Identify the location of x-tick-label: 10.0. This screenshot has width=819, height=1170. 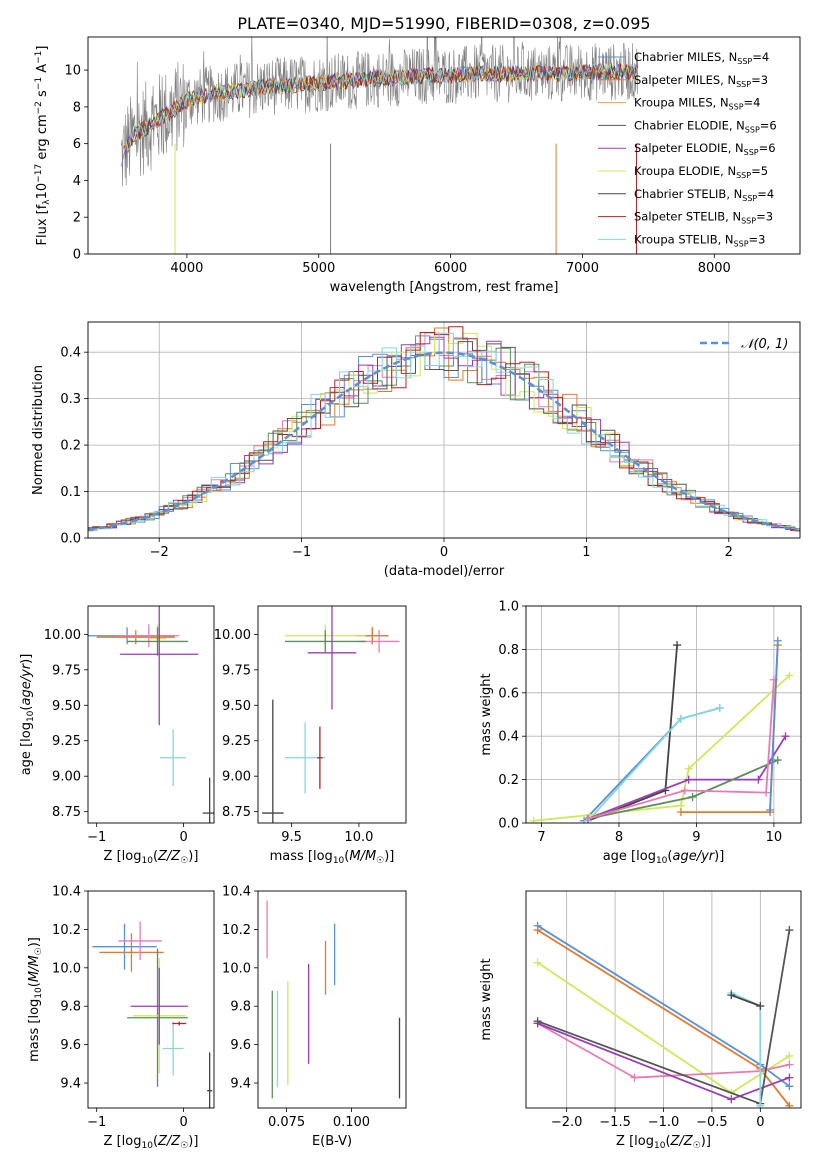
(358, 837).